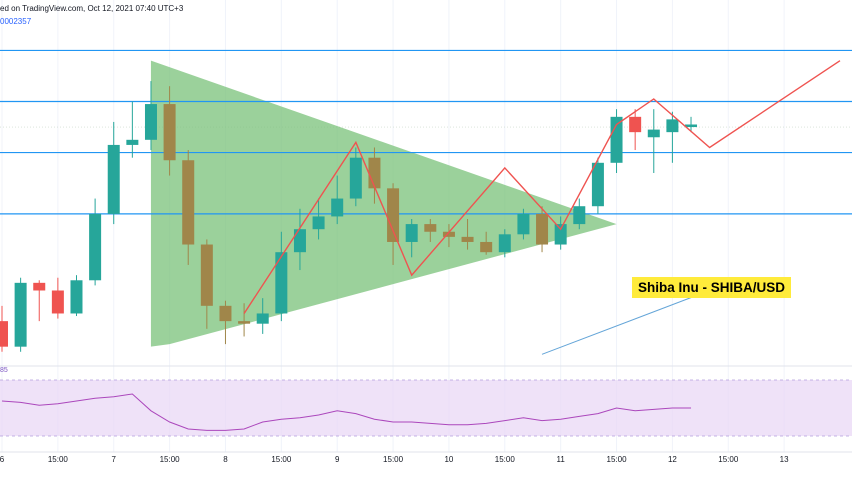  I want to click on rsi-value-label: 85, so click(4, 370).